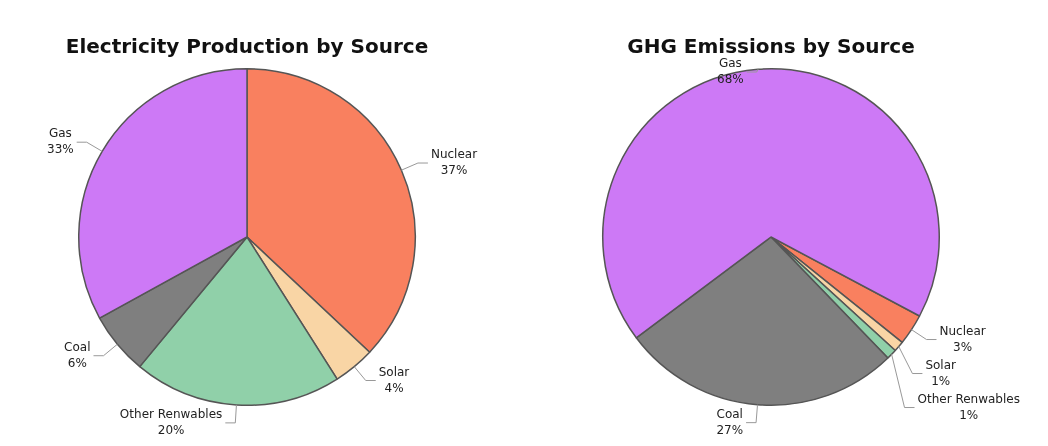  Describe the element at coordinates (730, 429) in the screenshot. I see `data-label: 27%` at that location.